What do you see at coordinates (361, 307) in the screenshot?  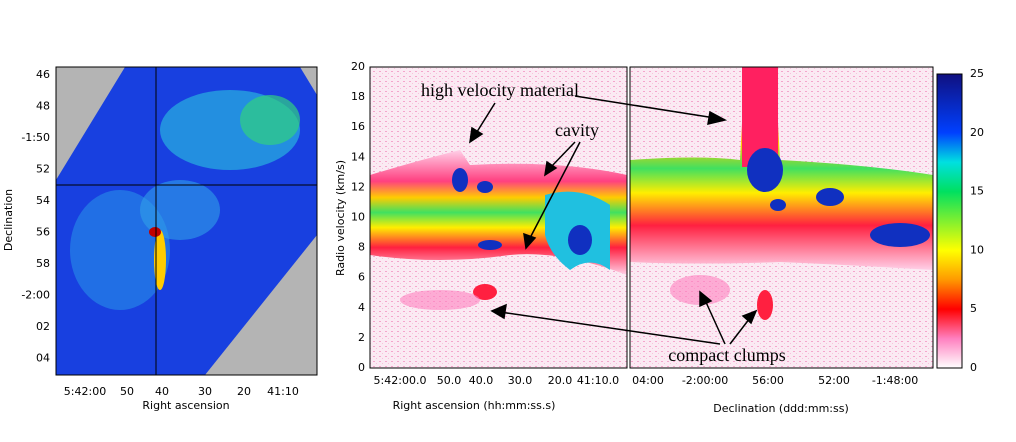 I see `y-tick-label: 4` at bounding box center [361, 307].